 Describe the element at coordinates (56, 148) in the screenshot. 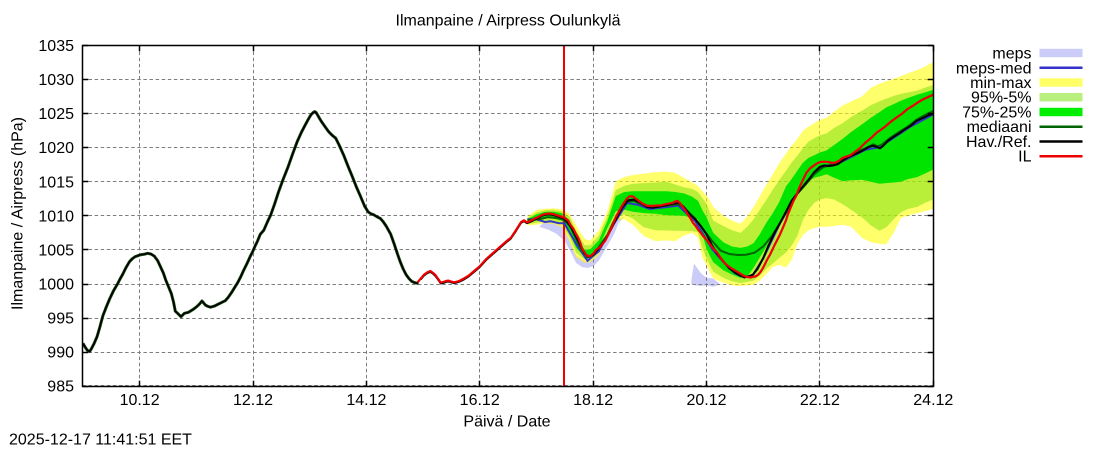

I see `svg-text: 1020` at that location.